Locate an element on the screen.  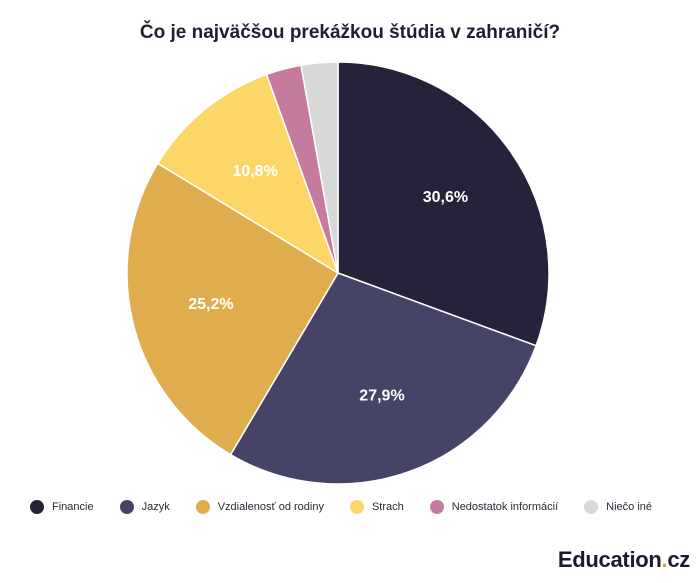
legend-item-3: Strach is located at coordinates (376, 507).